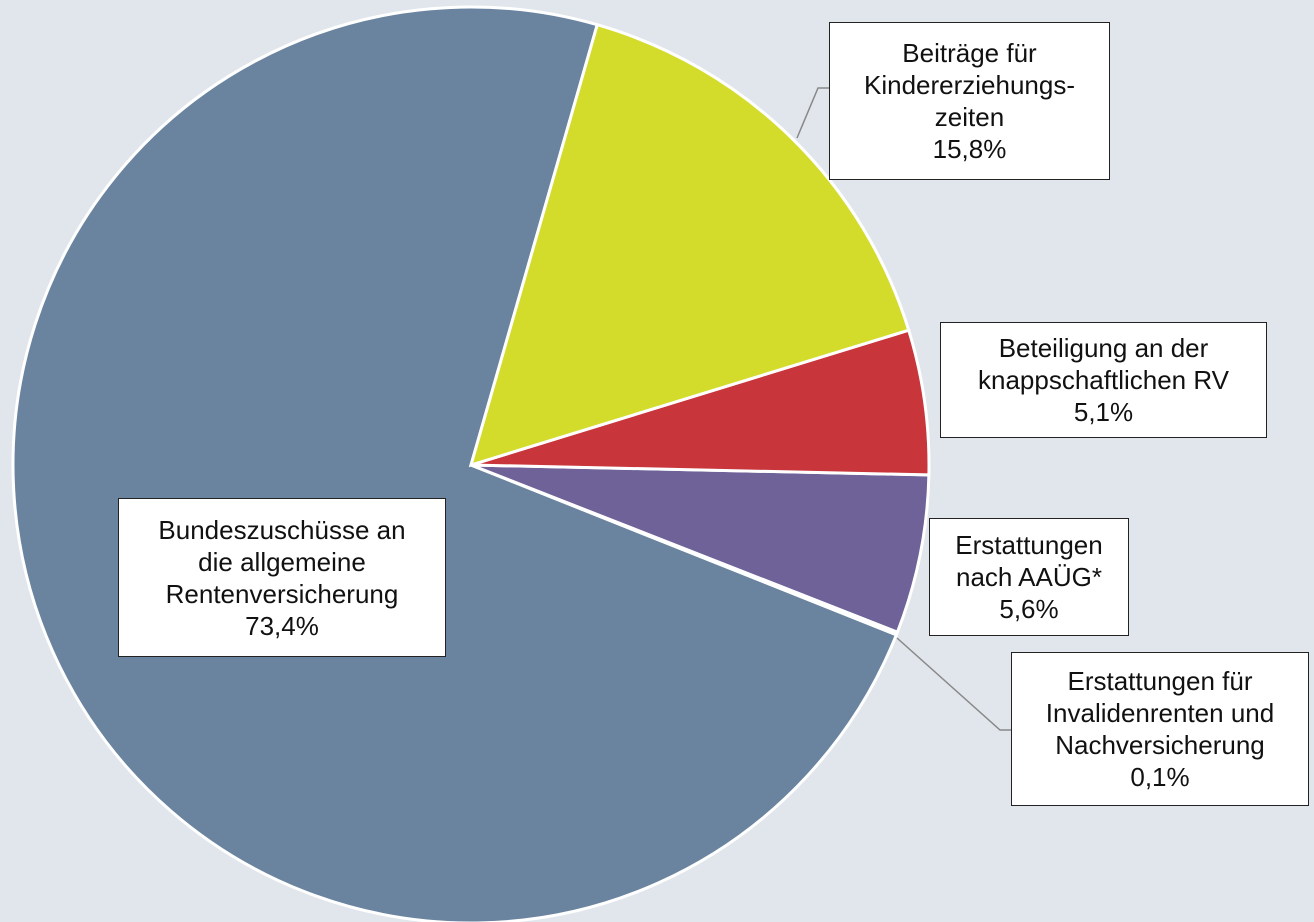  What do you see at coordinates (969, 85) in the screenshot?
I see `category-label: Beiträge für Kindererziehungs- zeiten` at bounding box center [969, 85].